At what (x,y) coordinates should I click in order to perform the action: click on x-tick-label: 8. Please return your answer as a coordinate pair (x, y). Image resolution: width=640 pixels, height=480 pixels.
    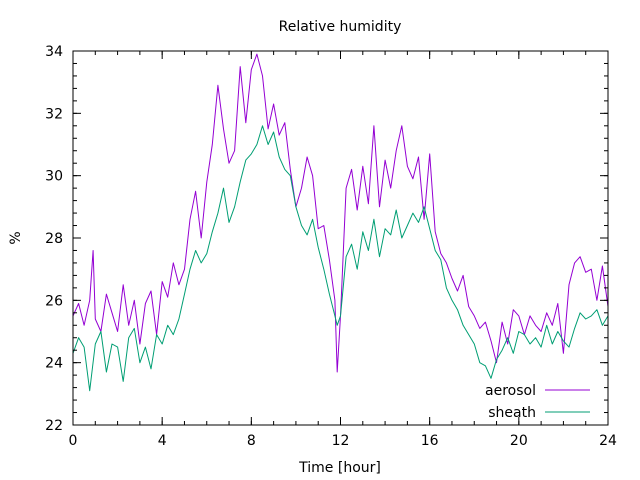
    Looking at the image, I should click on (251, 441).